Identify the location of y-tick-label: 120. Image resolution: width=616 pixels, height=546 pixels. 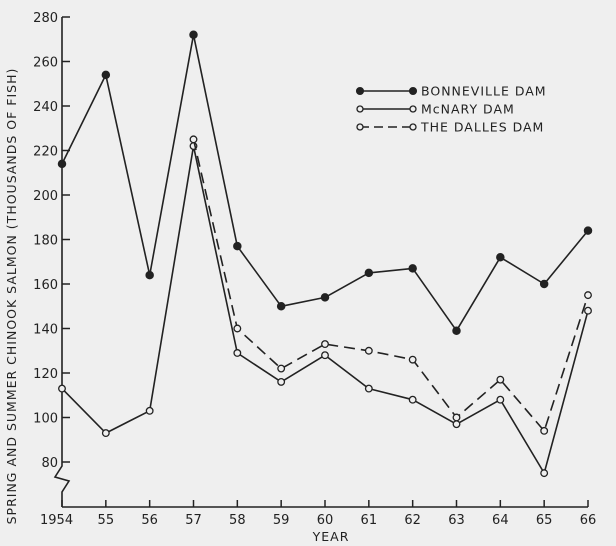
(45, 374).